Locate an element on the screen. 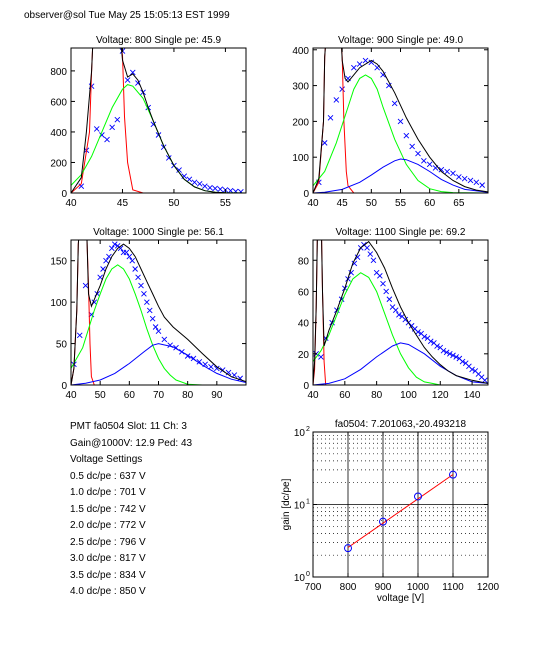  y-ticks: 0 50 100 150 is located at coordinates (148, 324).